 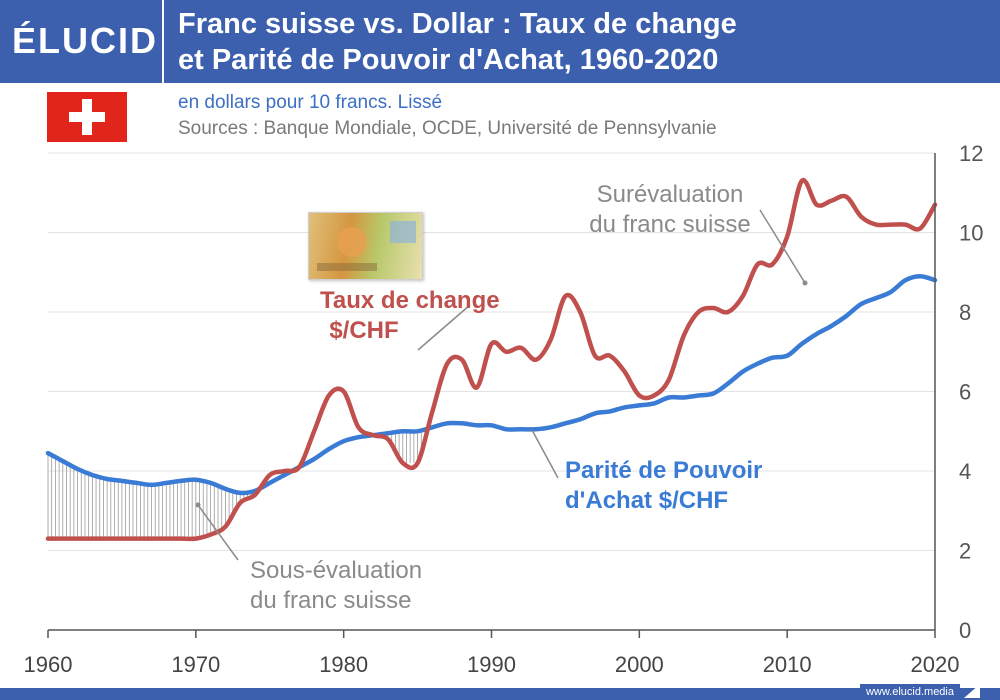 I want to click on banknote-portrait, so click(x=352, y=242).